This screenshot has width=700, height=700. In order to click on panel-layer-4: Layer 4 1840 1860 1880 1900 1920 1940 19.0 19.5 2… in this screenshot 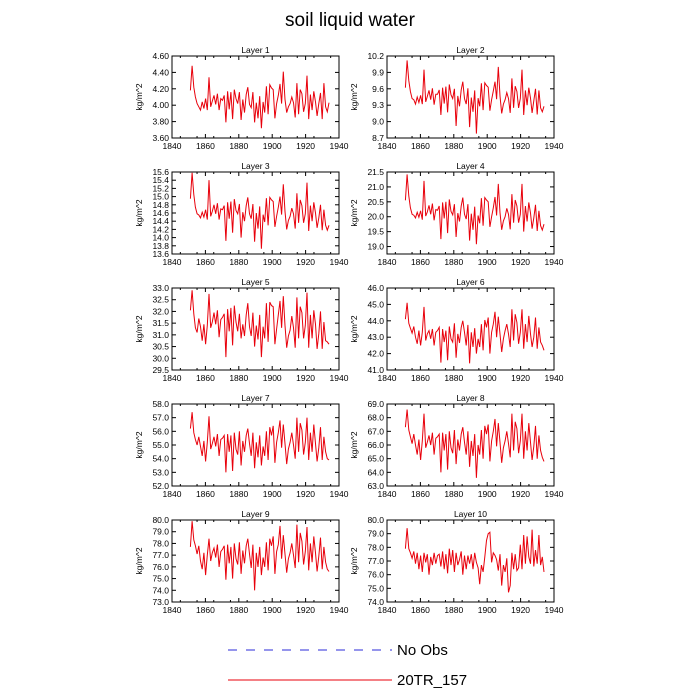, I will do `click(456, 214)`.